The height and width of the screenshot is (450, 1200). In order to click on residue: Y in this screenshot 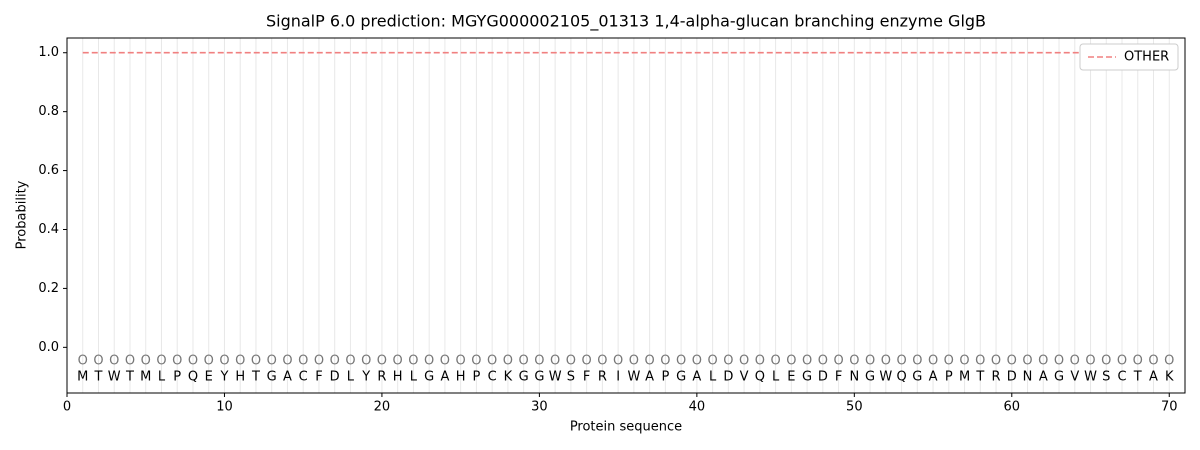, I will do `click(223, 376)`.